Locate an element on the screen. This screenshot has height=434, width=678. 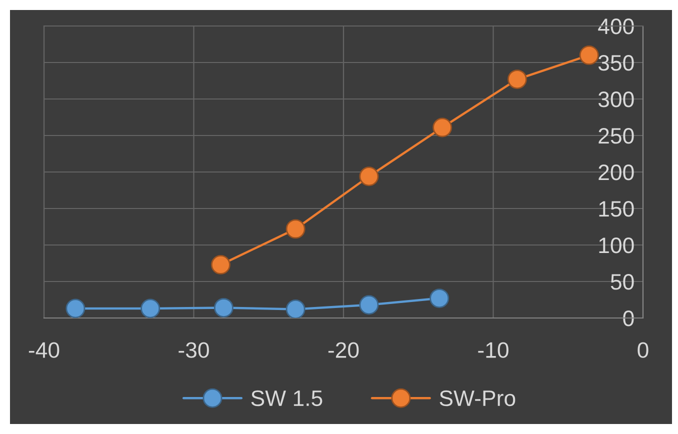
x-tick-label: 0 is located at coordinates (643, 350).